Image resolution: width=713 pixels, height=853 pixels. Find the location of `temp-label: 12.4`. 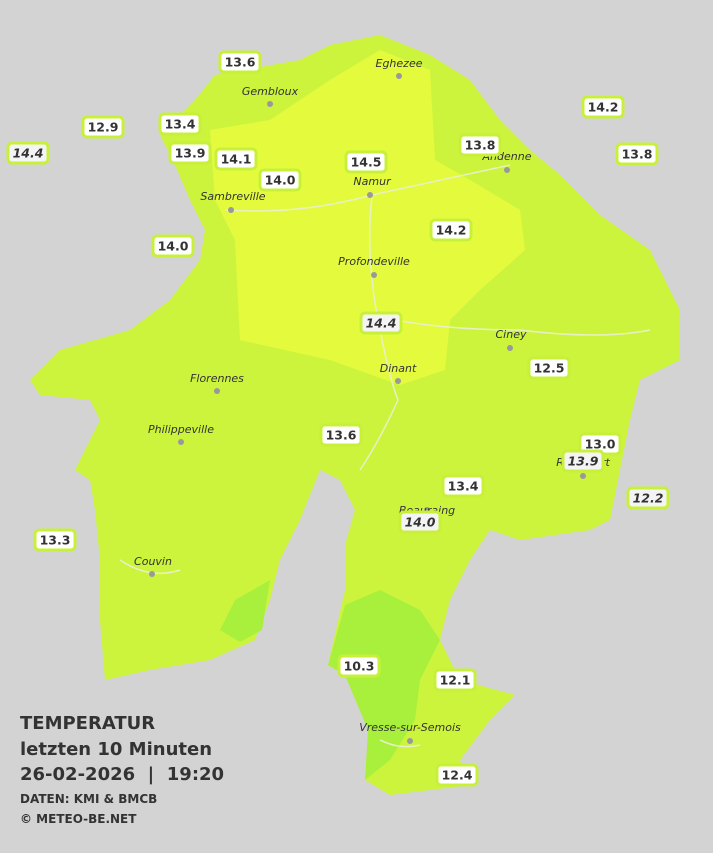

temp-label: 12.4 is located at coordinates (457, 775).